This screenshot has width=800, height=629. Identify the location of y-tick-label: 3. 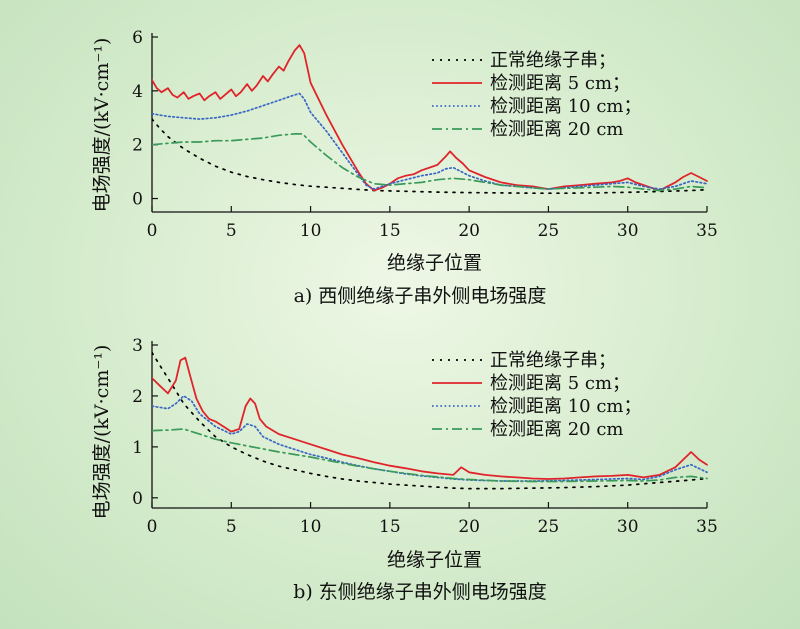
(137, 346).